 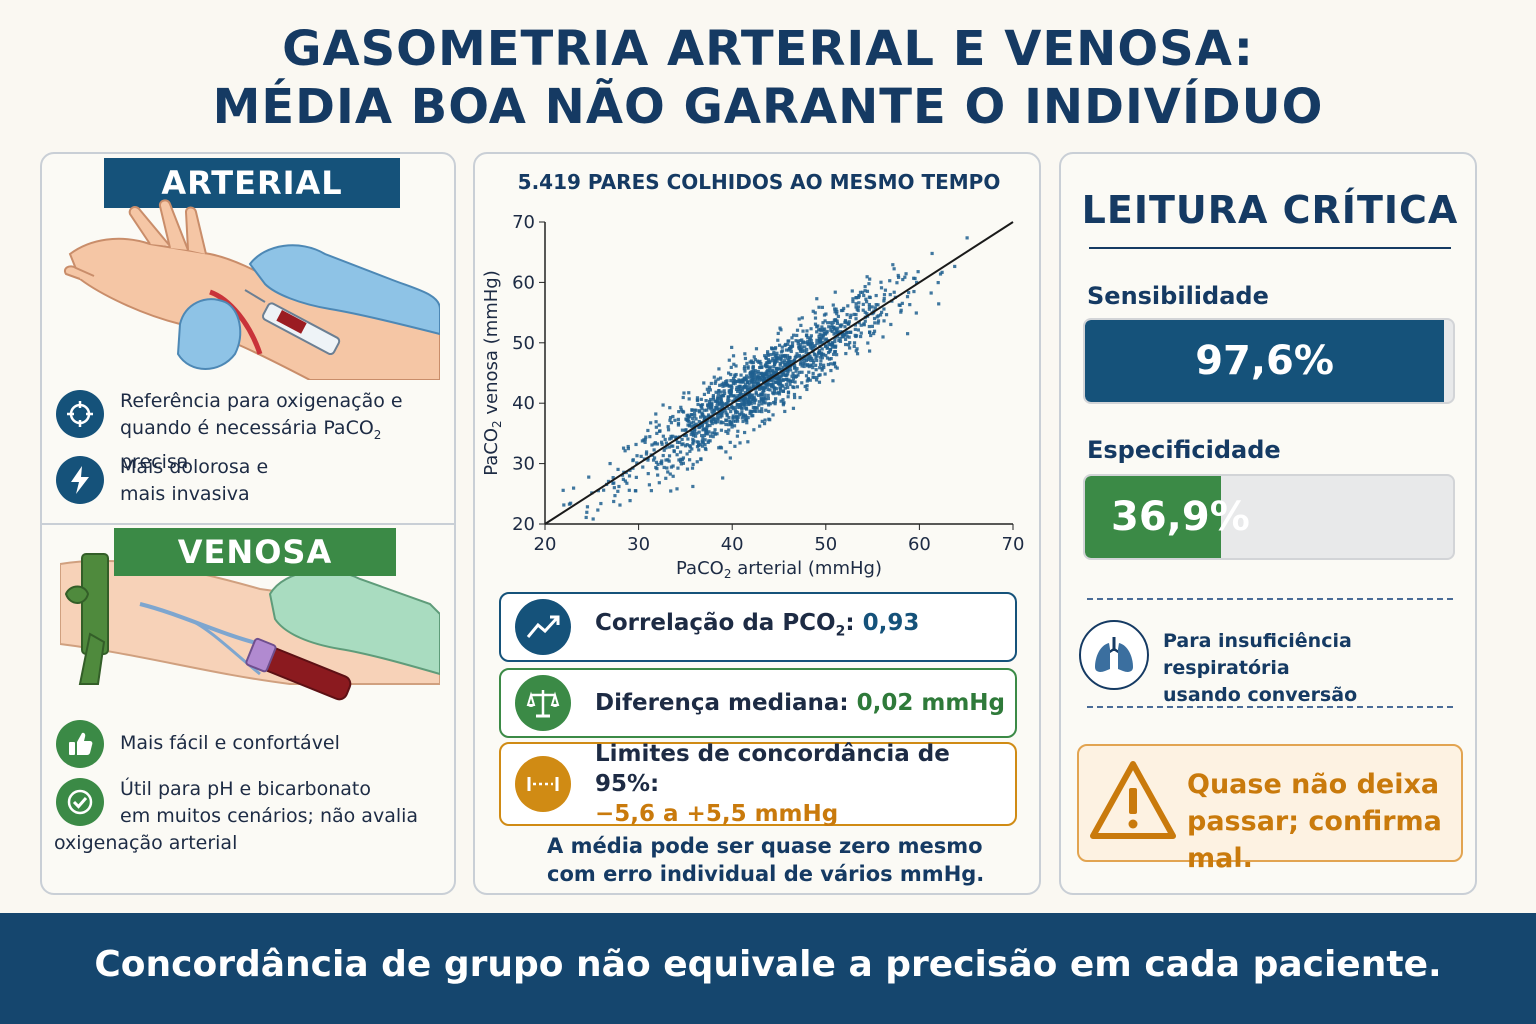 What do you see at coordinates (80, 480) in the screenshot?
I see `lightning-icon` at bounding box center [80, 480].